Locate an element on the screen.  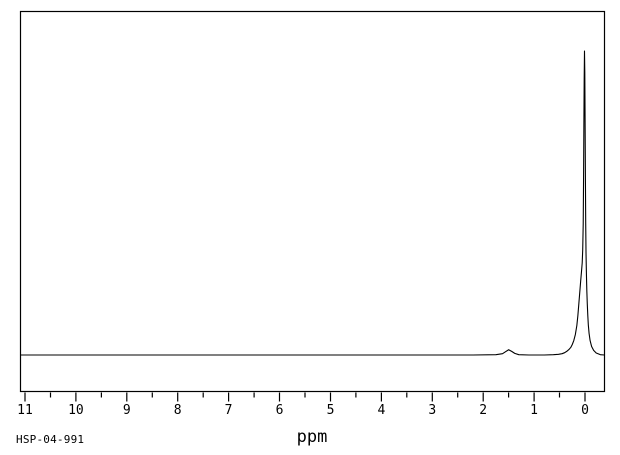
axis-tick-label: 11 is located at coordinates (25, 410).